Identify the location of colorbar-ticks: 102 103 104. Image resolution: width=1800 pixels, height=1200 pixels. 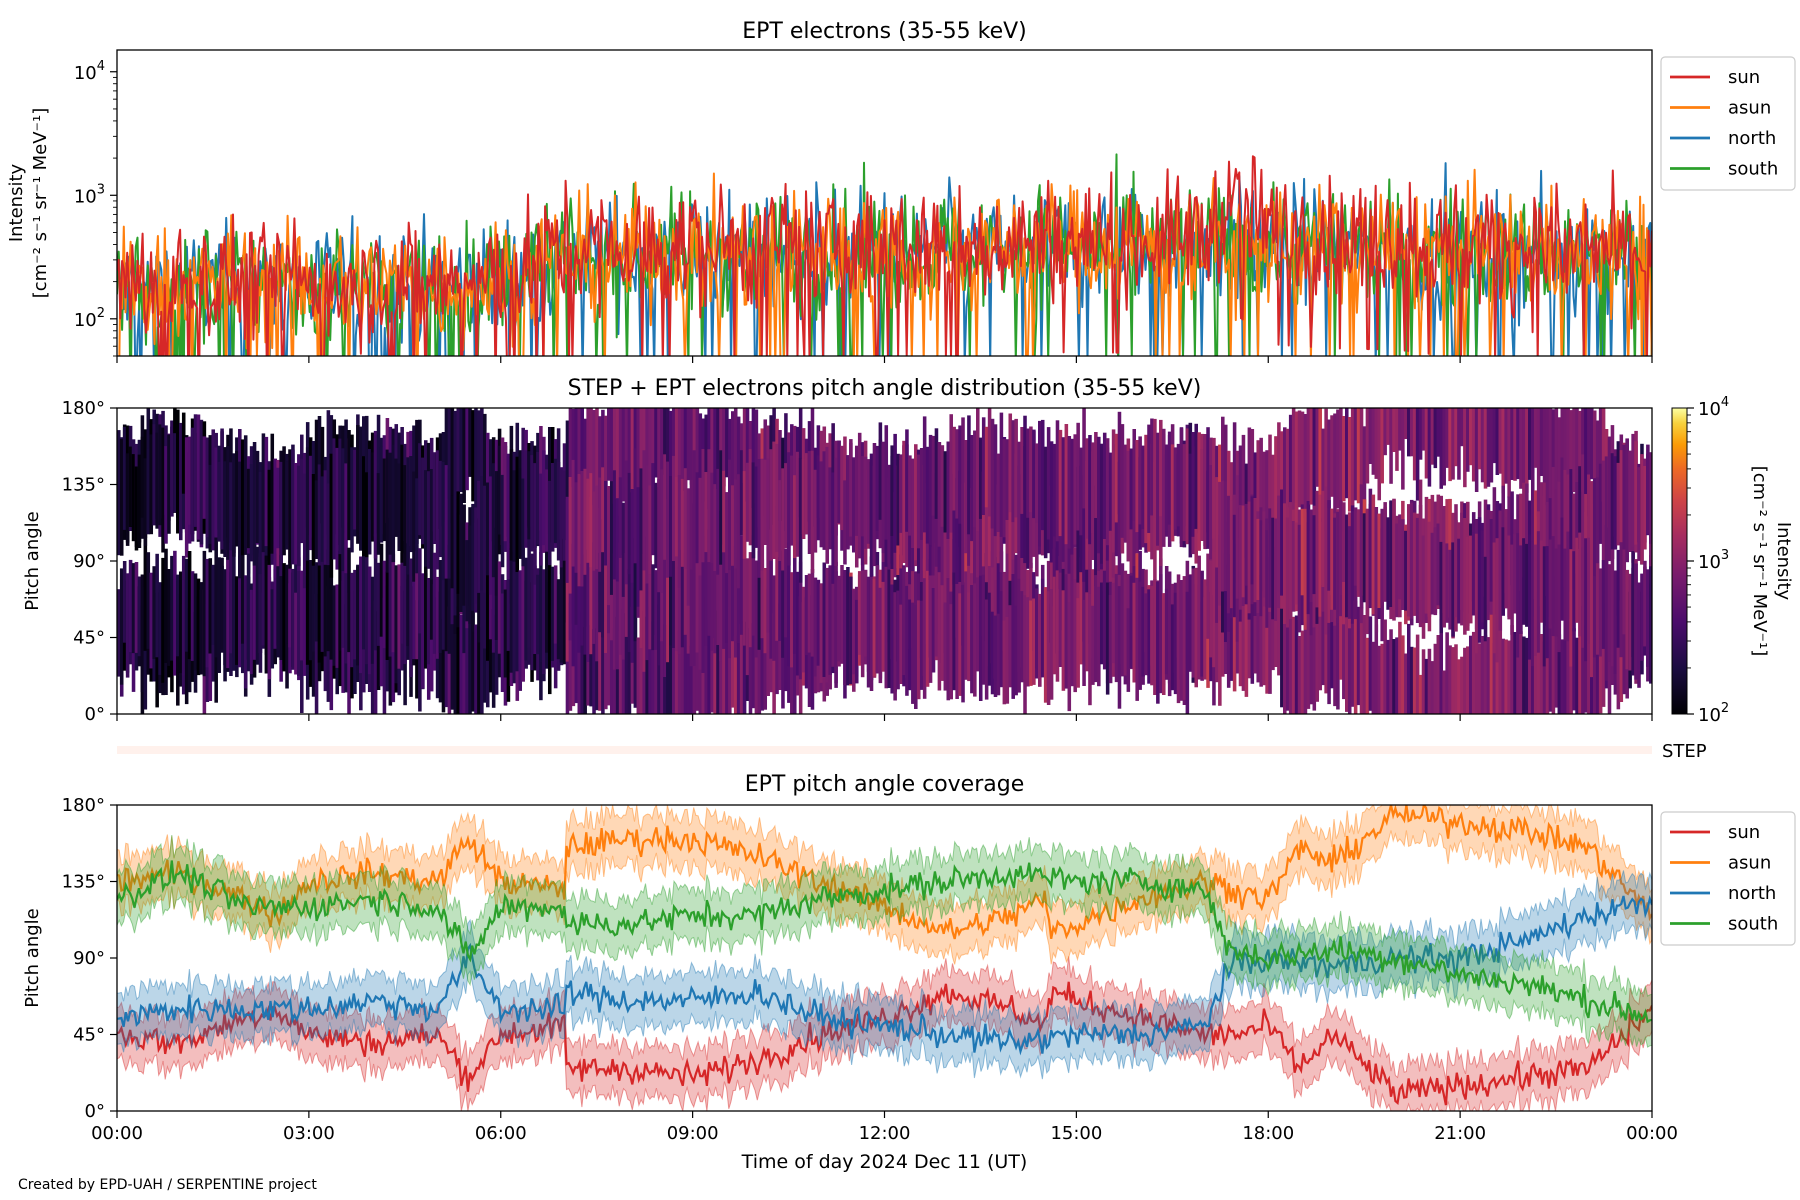
(1708, 560).